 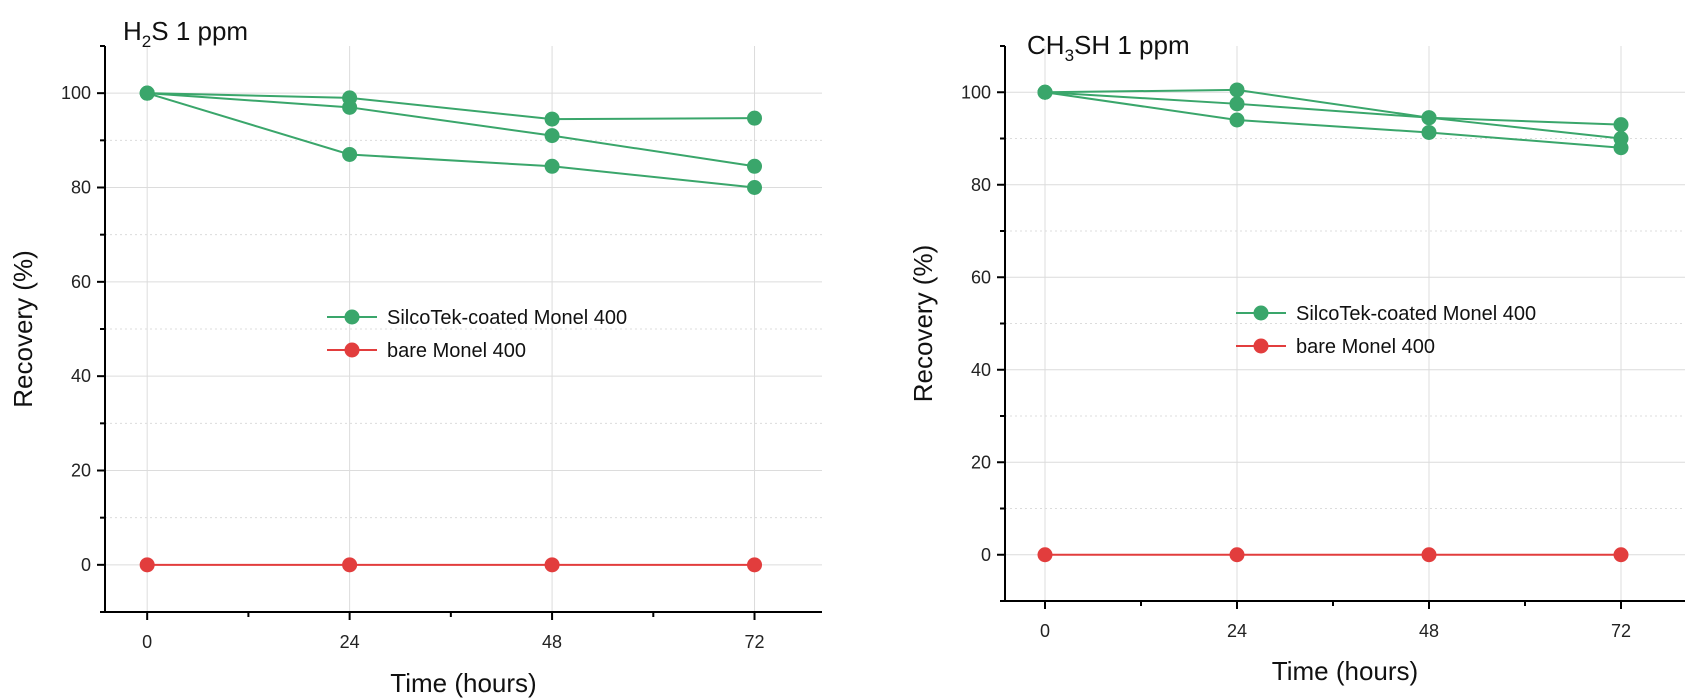 I want to click on chart-title-rest: S 1 ppm, so click(x=199, y=31).